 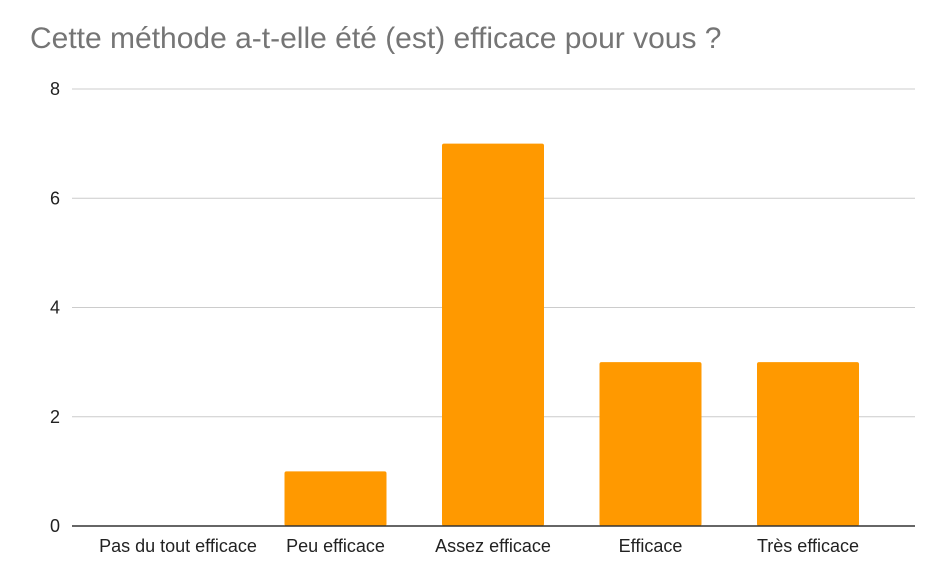 What do you see at coordinates (55, 198) in the screenshot?
I see `y-tick-label: 6` at bounding box center [55, 198].